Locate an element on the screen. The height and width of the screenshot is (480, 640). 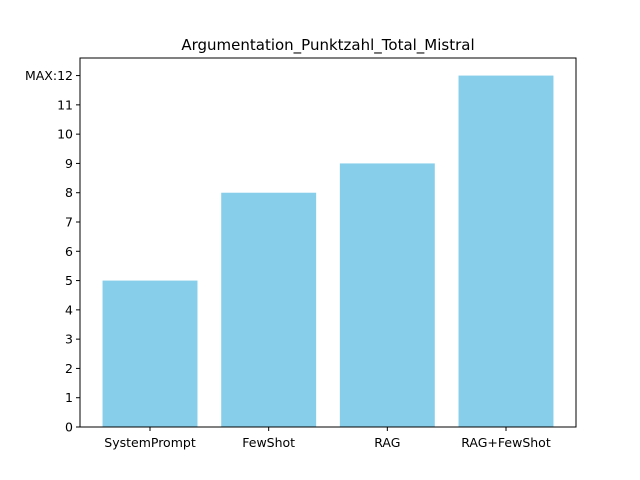
bar-rag is located at coordinates (387, 295).